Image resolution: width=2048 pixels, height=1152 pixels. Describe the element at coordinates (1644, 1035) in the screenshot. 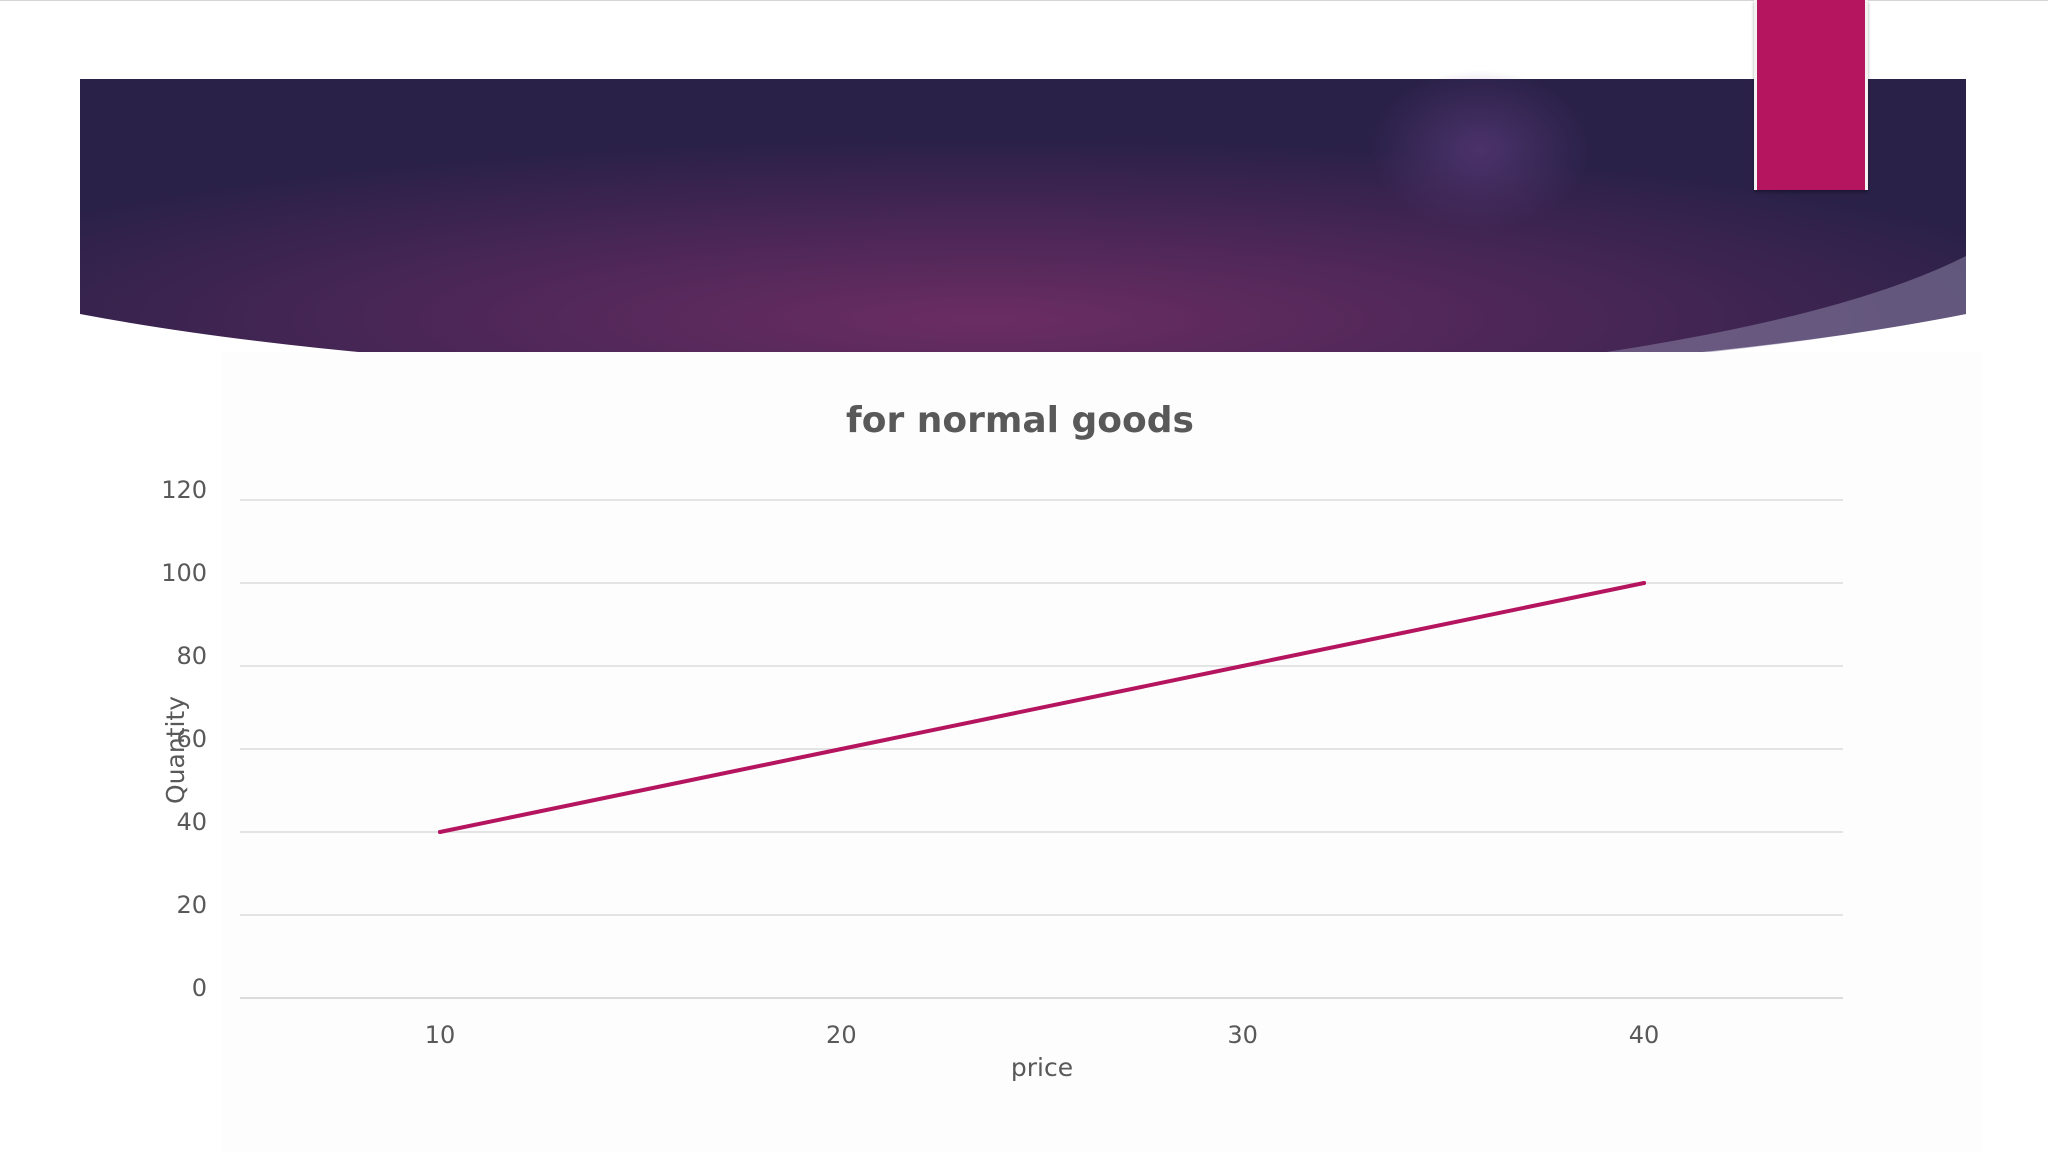

I see `x-tick-label: 40` at that location.